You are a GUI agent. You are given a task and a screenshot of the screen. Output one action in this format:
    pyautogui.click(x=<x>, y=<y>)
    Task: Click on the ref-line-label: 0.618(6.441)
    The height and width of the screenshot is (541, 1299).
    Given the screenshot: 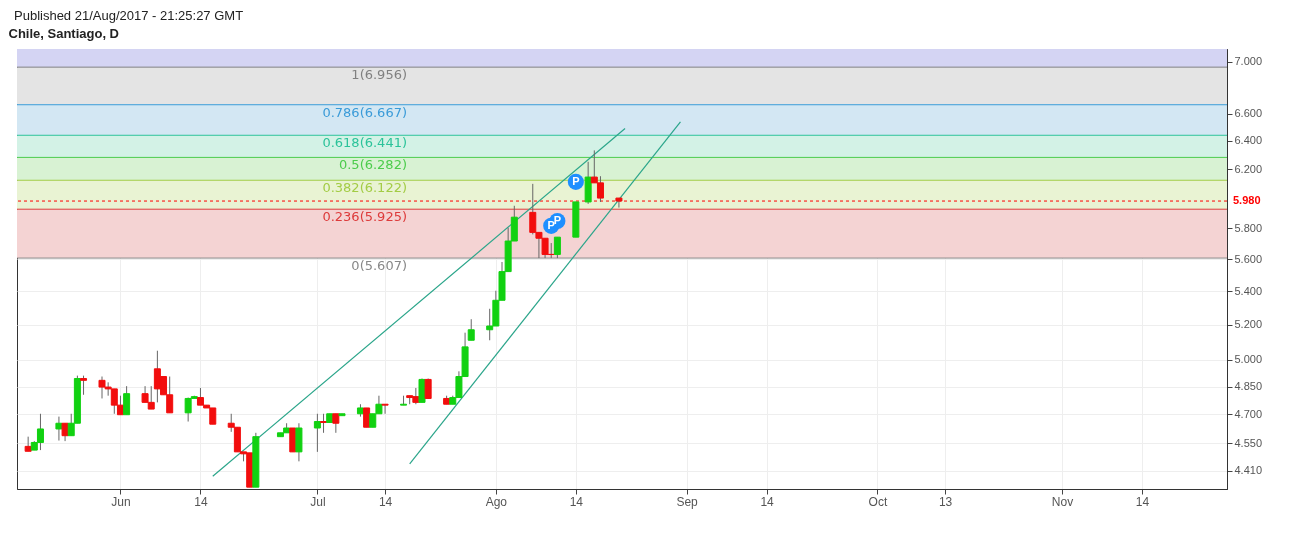 What is the action you would take?
    pyautogui.click(x=364, y=143)
    